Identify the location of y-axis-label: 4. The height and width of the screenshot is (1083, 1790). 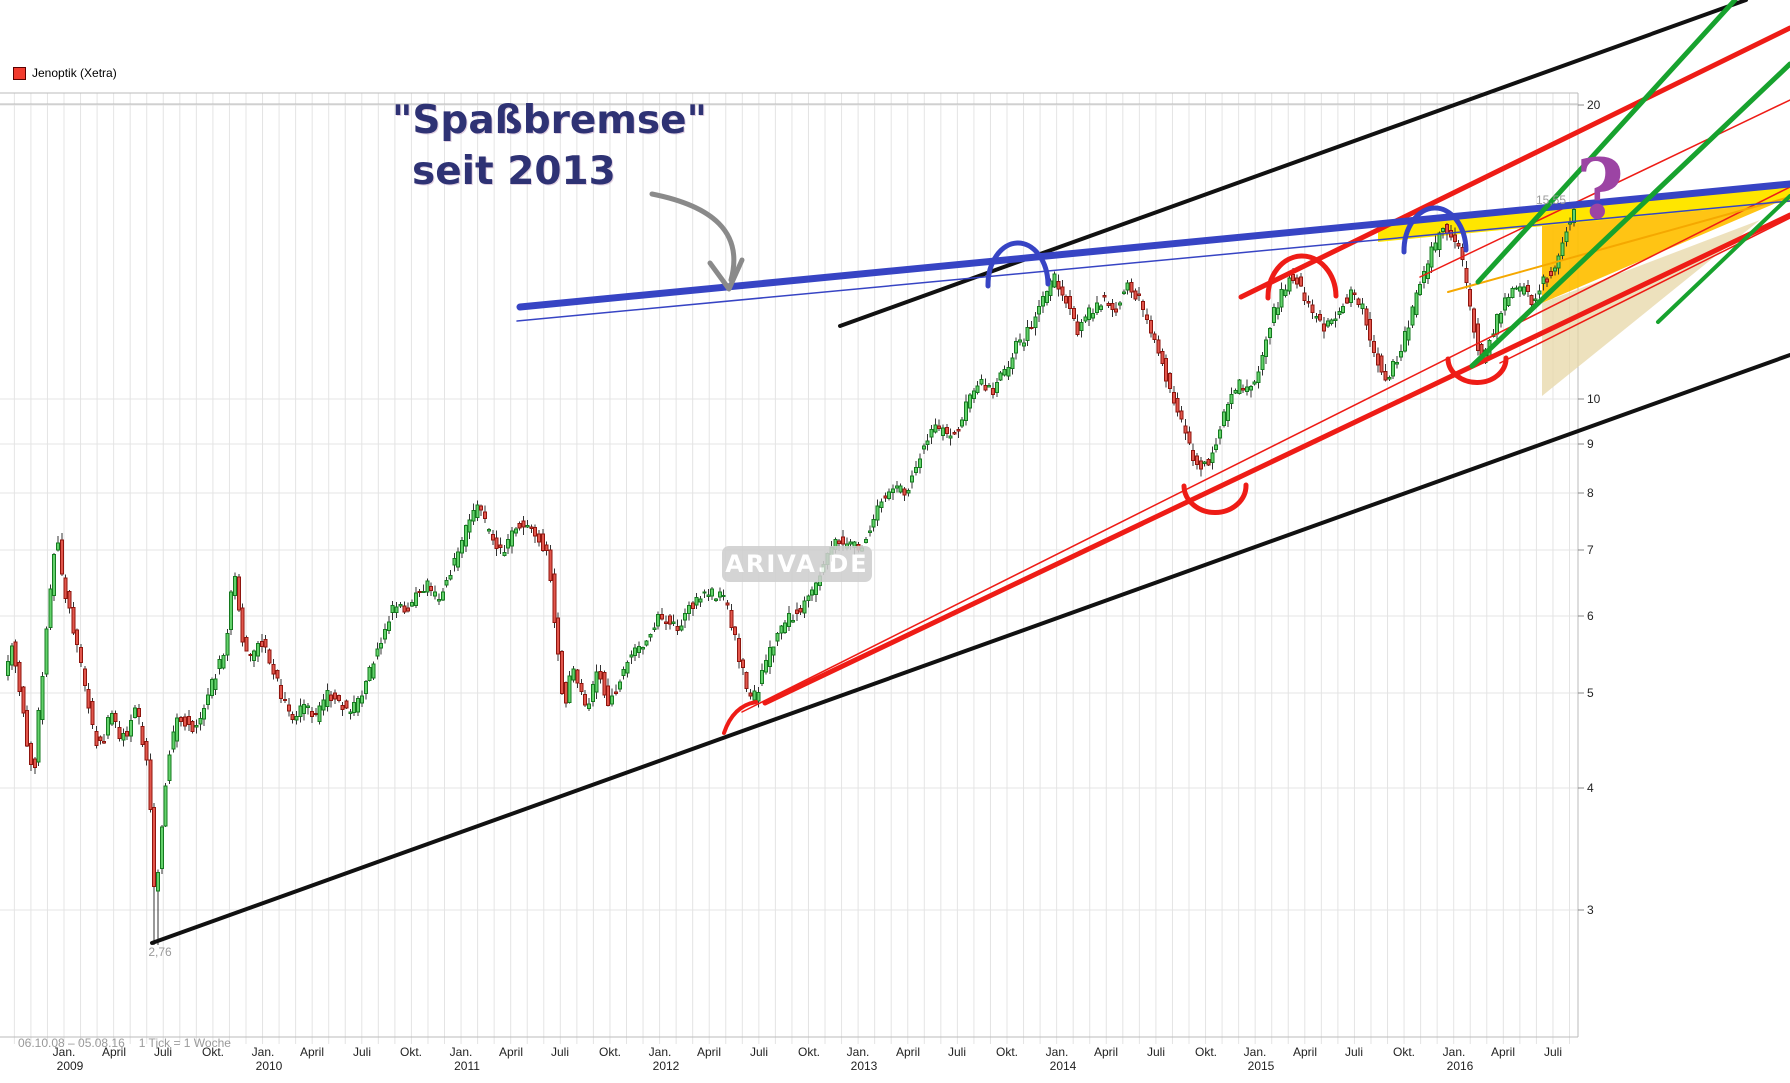
(1590, 788).